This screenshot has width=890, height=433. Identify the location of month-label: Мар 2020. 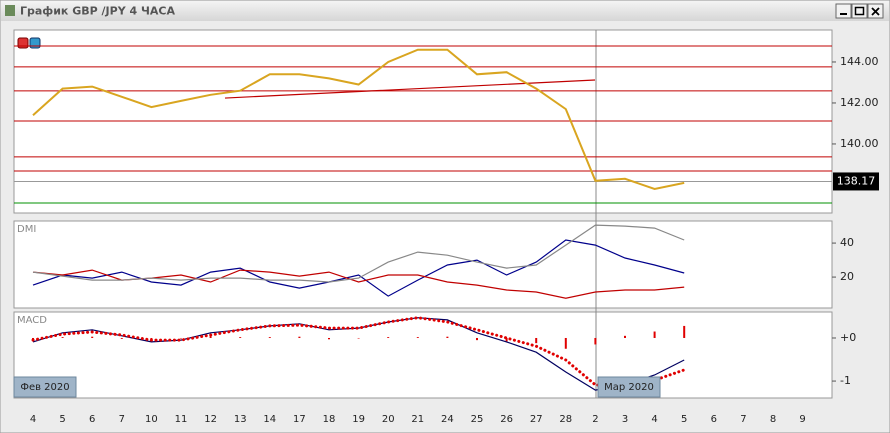
(629, 387).